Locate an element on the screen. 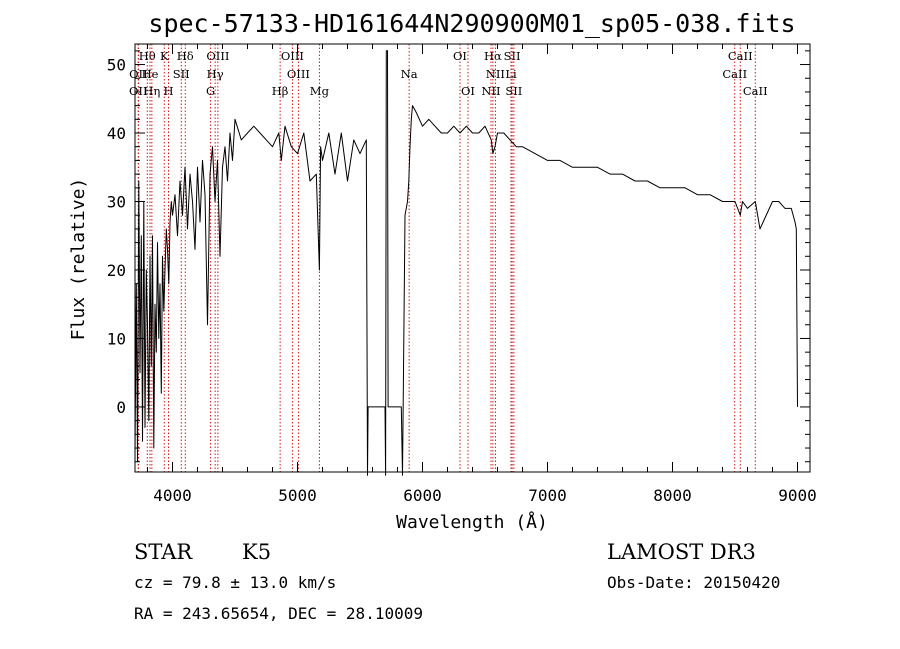 The height and width of the screenshot is (649, 900). coordinates: RA = 243.65654, DEC = 28.10009 is located at coordinates (278, 613).